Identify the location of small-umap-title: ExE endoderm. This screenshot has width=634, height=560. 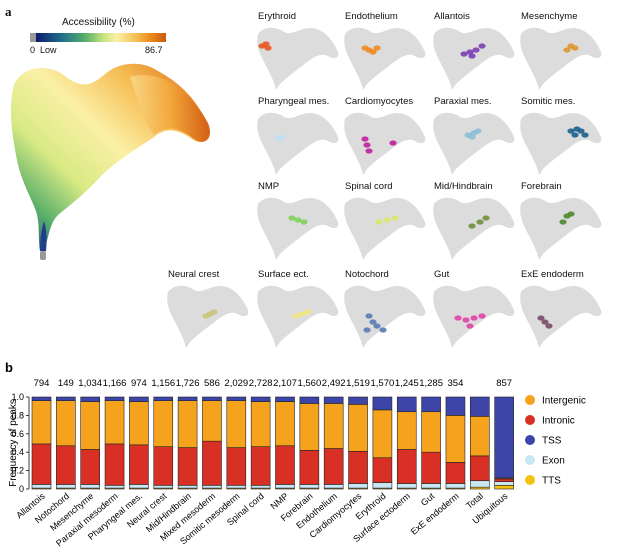
(552, 274).